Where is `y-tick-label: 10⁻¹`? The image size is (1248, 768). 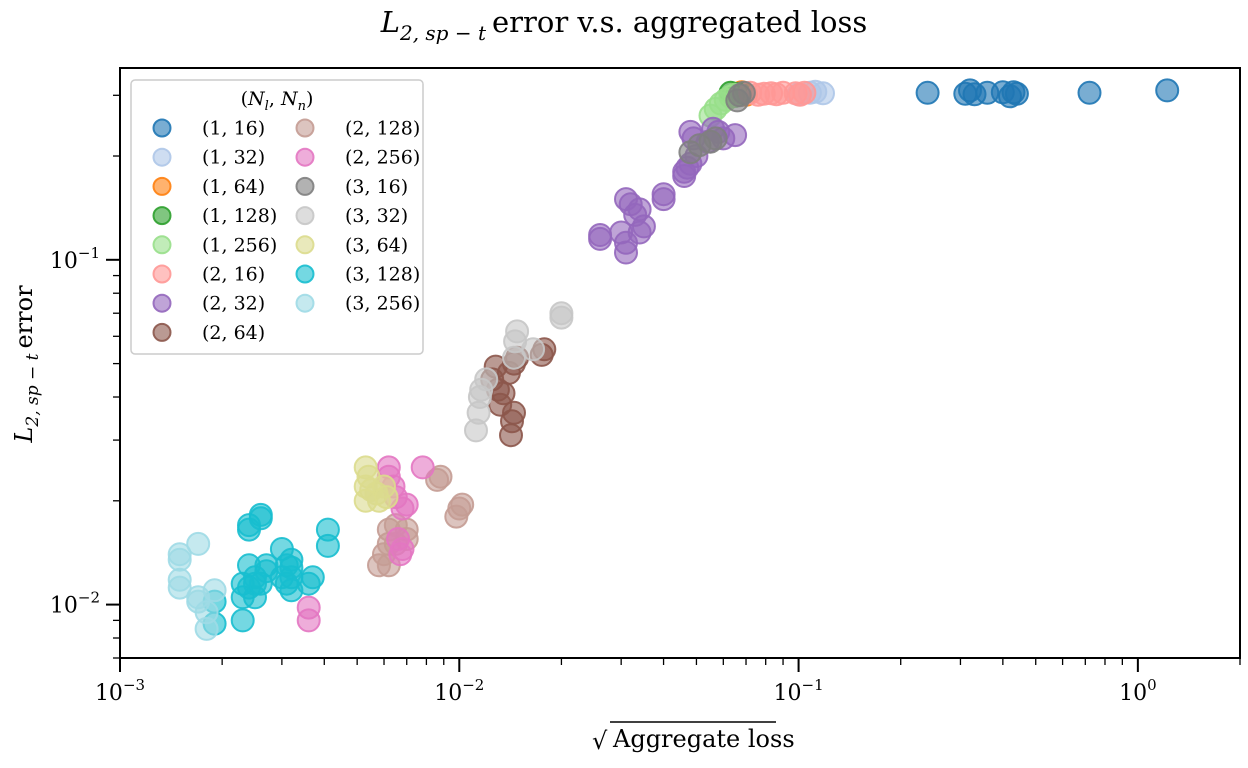
y-tick-label: 10⁻¹ is located at coordinates (75, 259).